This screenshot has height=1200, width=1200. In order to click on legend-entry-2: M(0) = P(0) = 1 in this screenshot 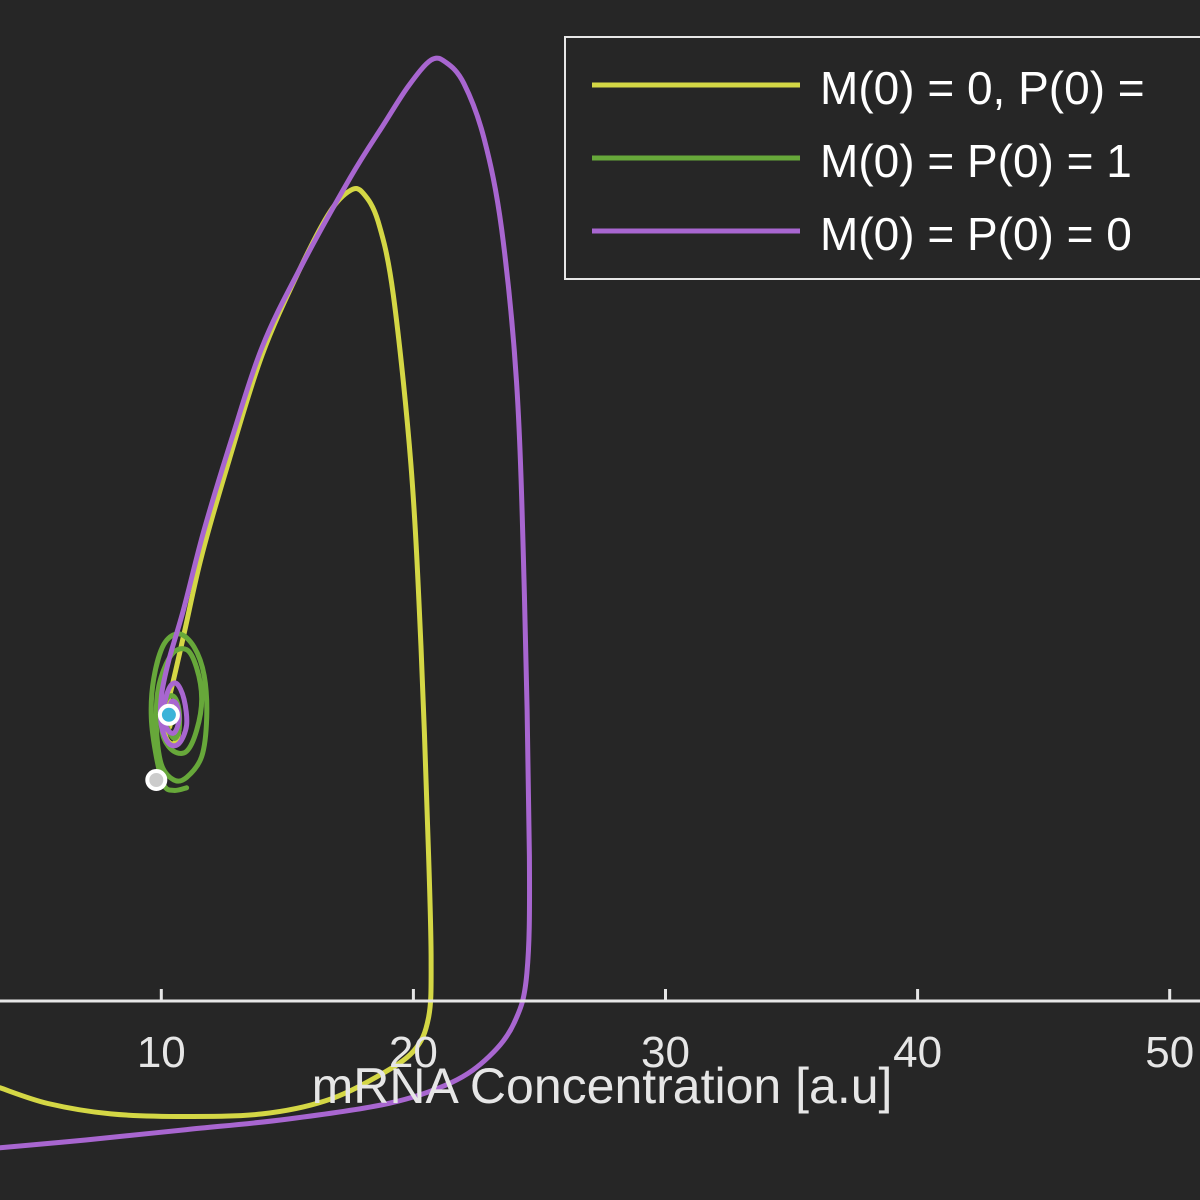, I will do `click(976, 161)`.